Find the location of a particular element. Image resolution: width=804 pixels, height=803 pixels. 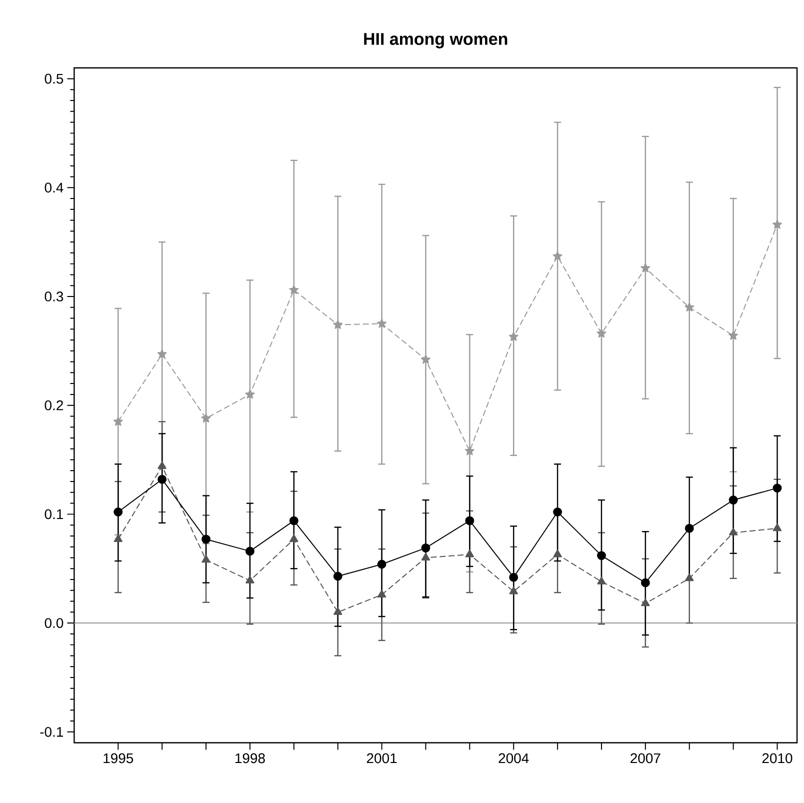

y-tick-label: 0.4 is located at coordinates (54, 187).